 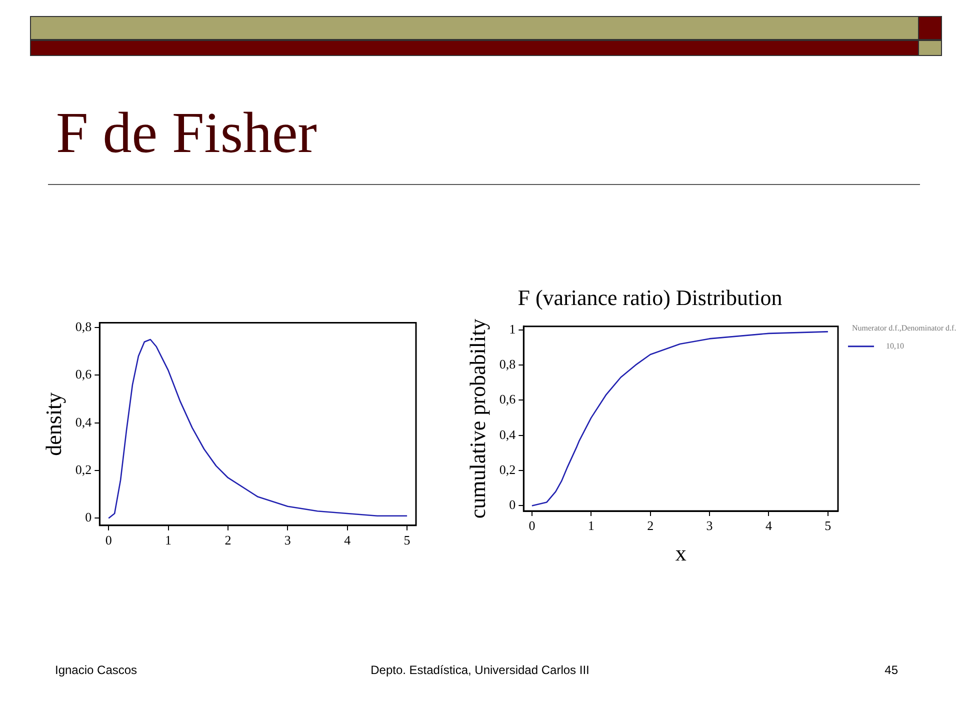 What do you see at coordinates (512, 328) in the screenshot?
I see `y-tick-label: 1` at bounding box center [512, 328].